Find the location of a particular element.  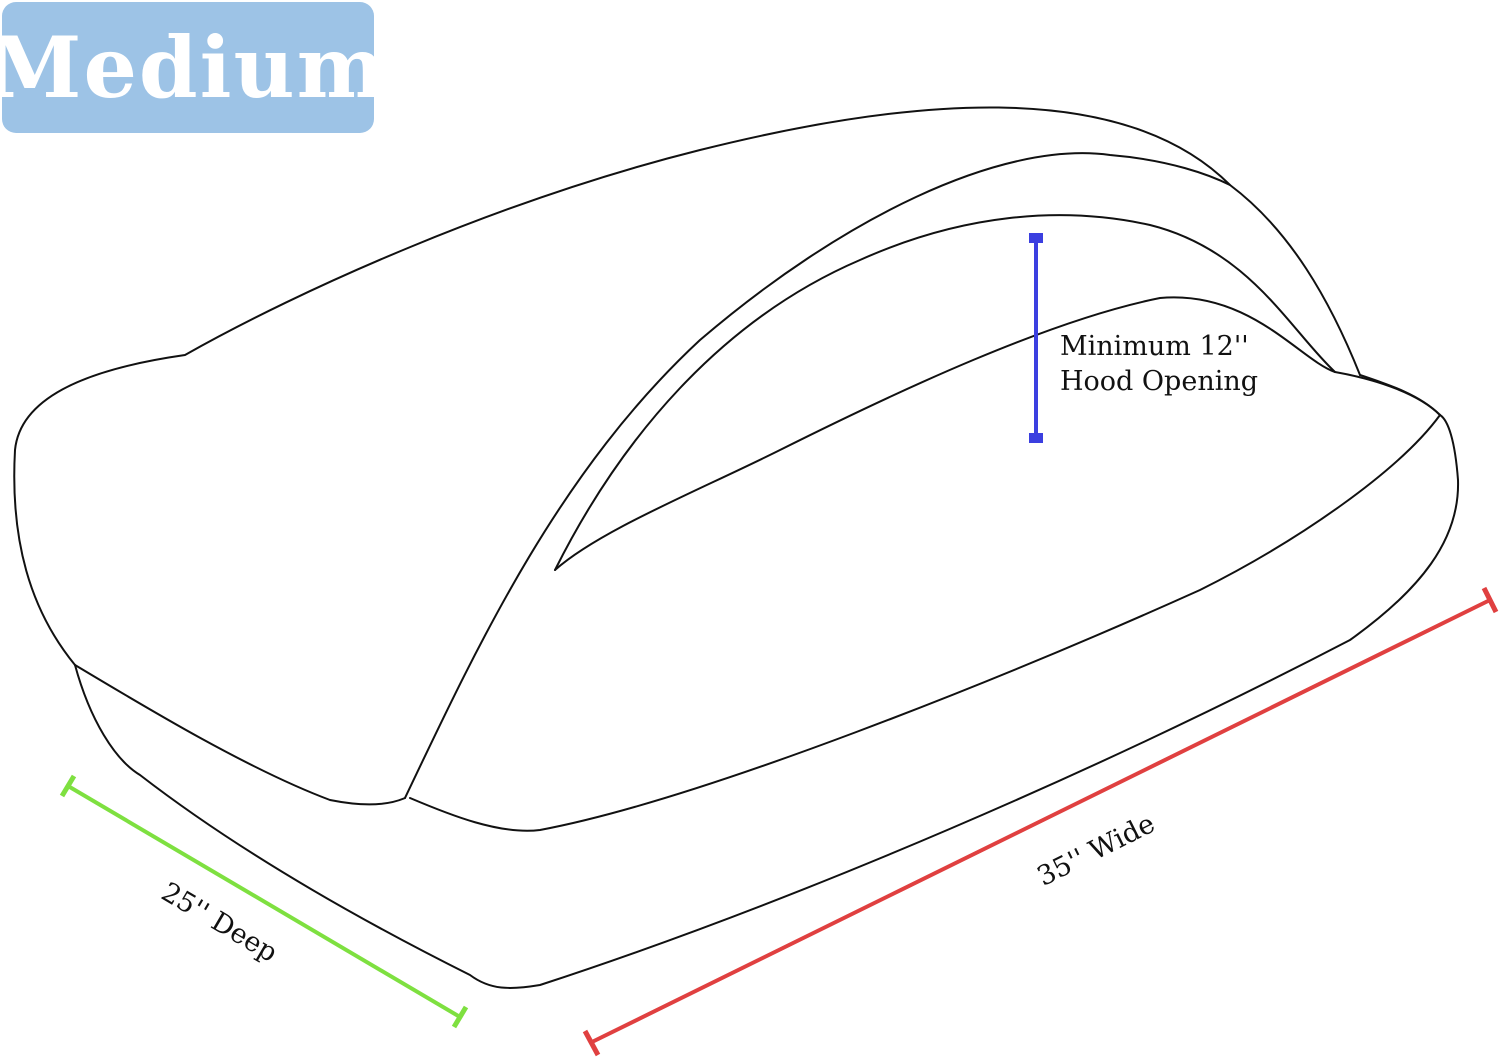

depth-dimension: 25'' Deep is located at coordinates (264, 901).